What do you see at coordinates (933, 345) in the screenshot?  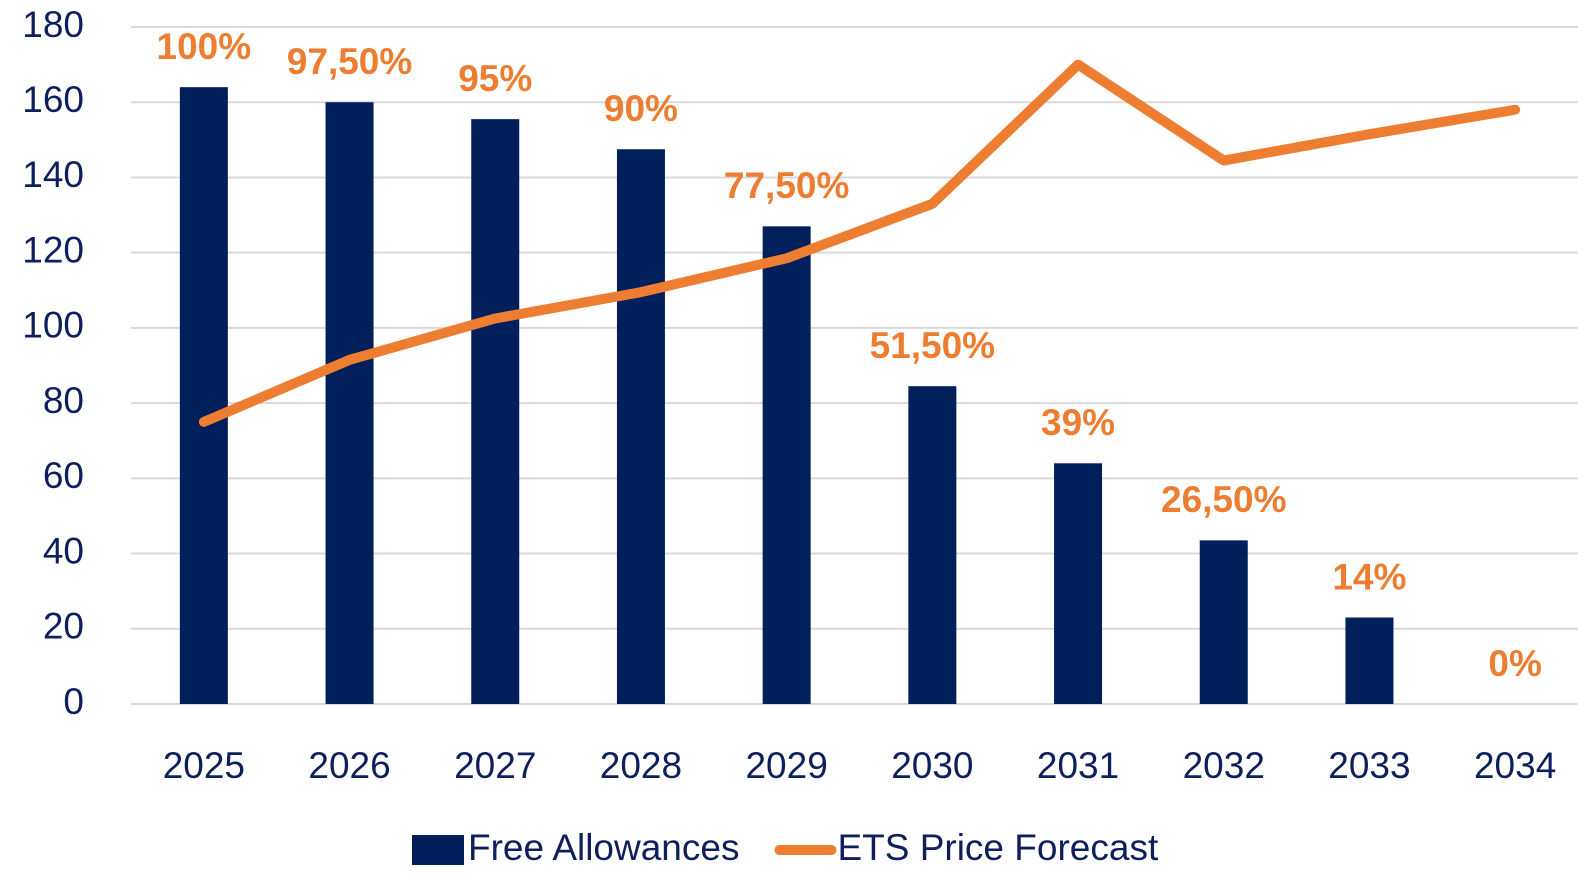 I see `data-label: 51,50%` at bounding box center [933, 345].